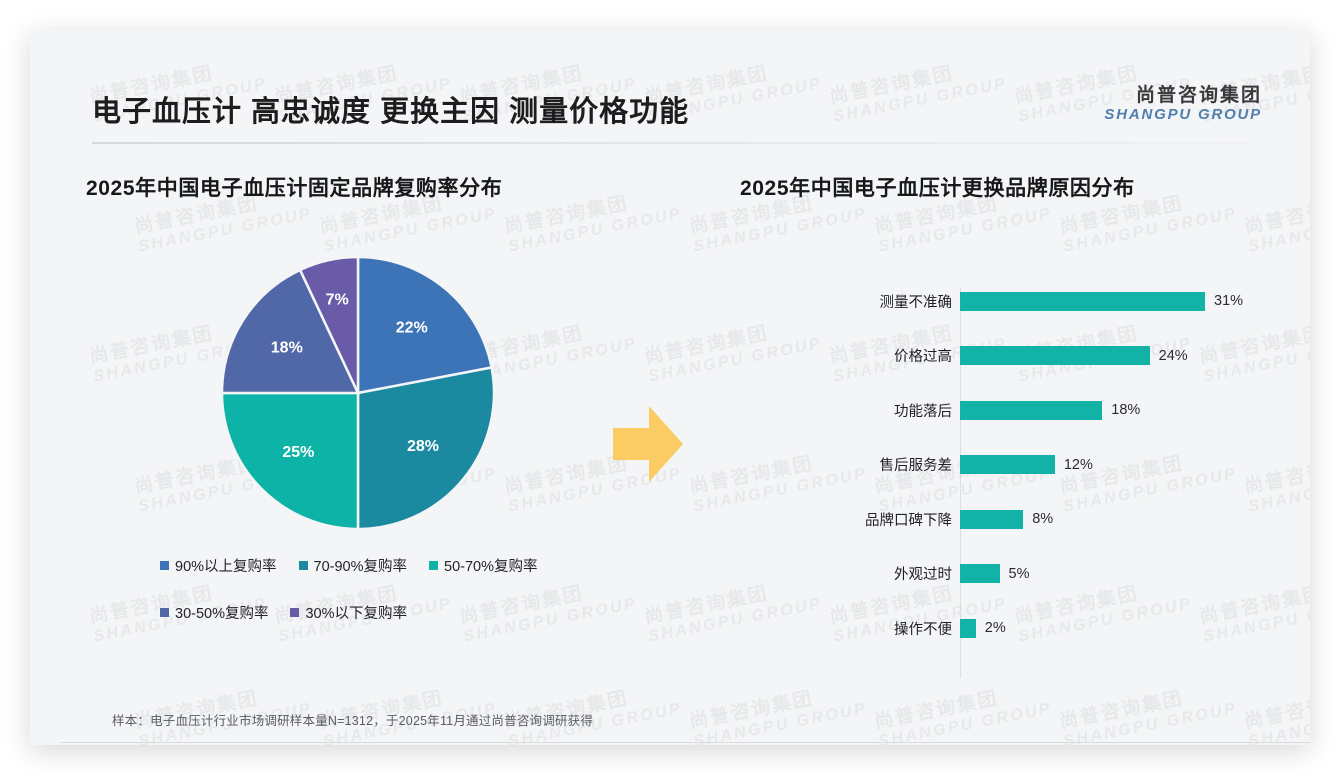 This screenshot has height=780, width=1340. I want to click on page-title: 电子血压计 高忠诚度 更换主因 测量价格功能, so click(391, 112).